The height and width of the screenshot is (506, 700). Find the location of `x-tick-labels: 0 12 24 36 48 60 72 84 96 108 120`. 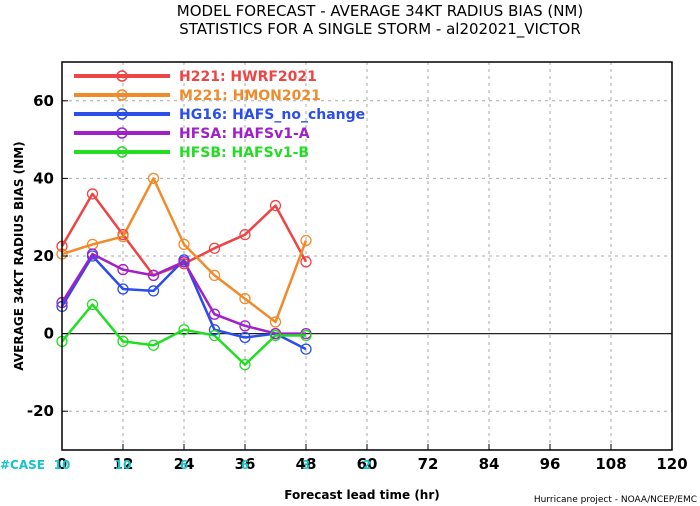

x-tick-labels: 0 12 24 36 48 60 72 84 96 108 120 is located at coordinates (372, 458).